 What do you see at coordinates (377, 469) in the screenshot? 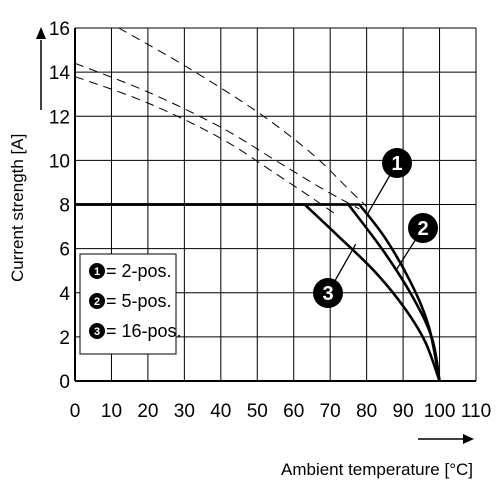
I see `x-axis-label: Ambient temperature [°C]` at bounding box center [377, 469].